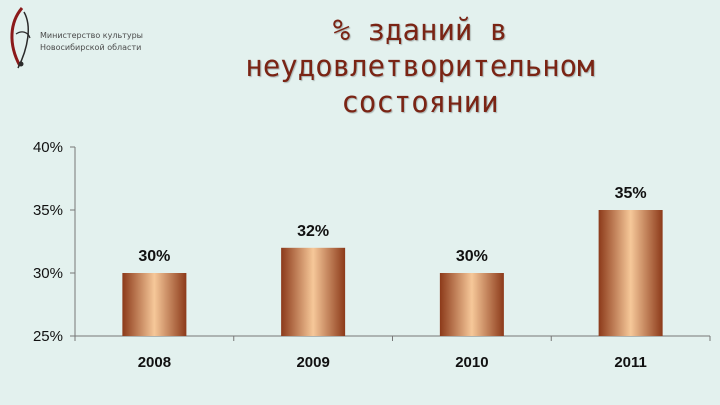  I want to click on bar-2010, so click(471, 304).